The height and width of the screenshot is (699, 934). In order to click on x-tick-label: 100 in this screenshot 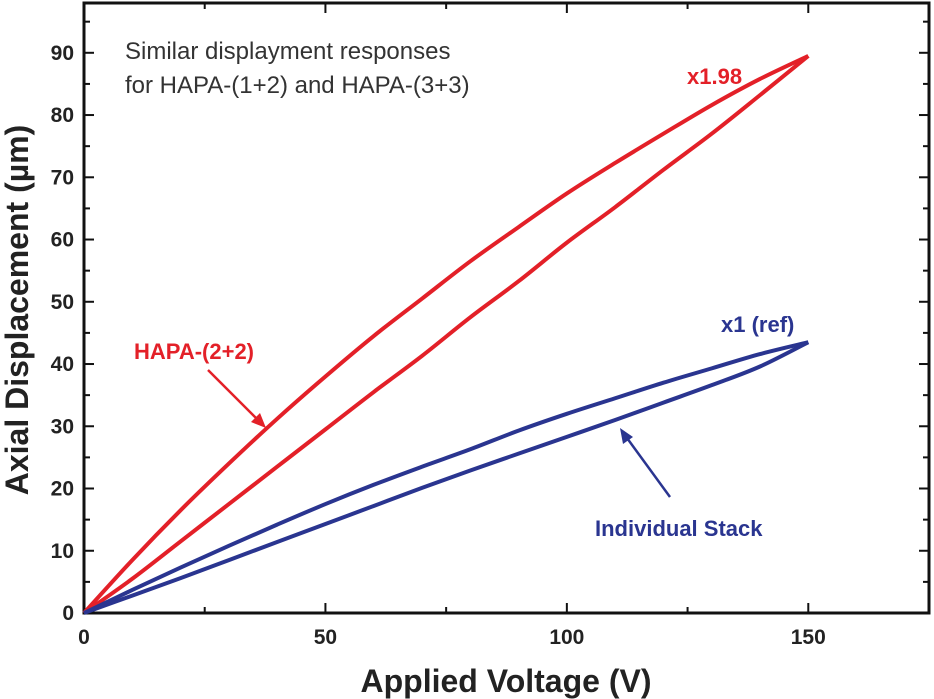, I will do `click(566, 637)`.